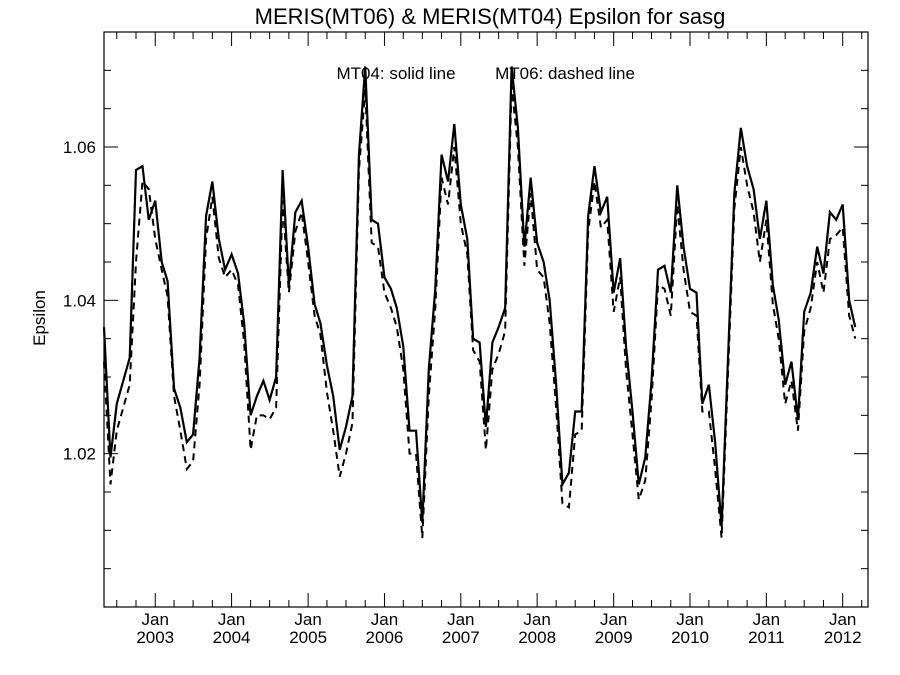 This screenshot has height=675, width=900. I want to click on x-tick-label-year: 2007, so click(461, 637).